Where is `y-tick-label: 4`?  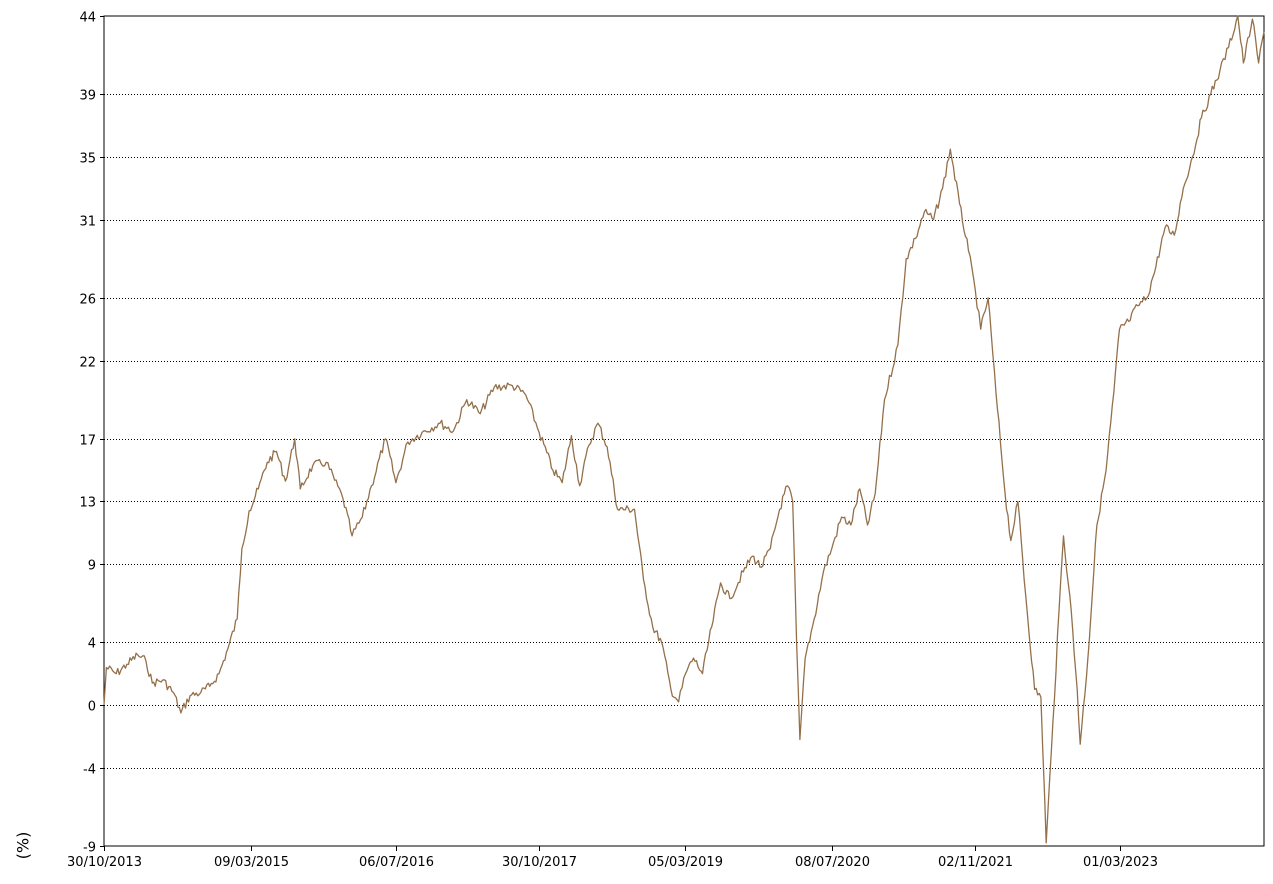 y-tick-label: 4 is located at coordinates (92, 644).